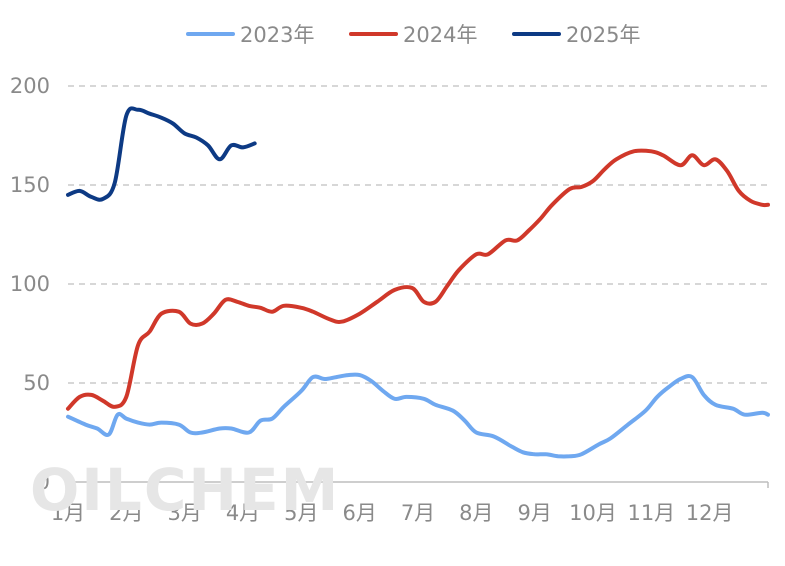  I want to click on legend: 2023年 2024年 2025年, so click(413, 35).